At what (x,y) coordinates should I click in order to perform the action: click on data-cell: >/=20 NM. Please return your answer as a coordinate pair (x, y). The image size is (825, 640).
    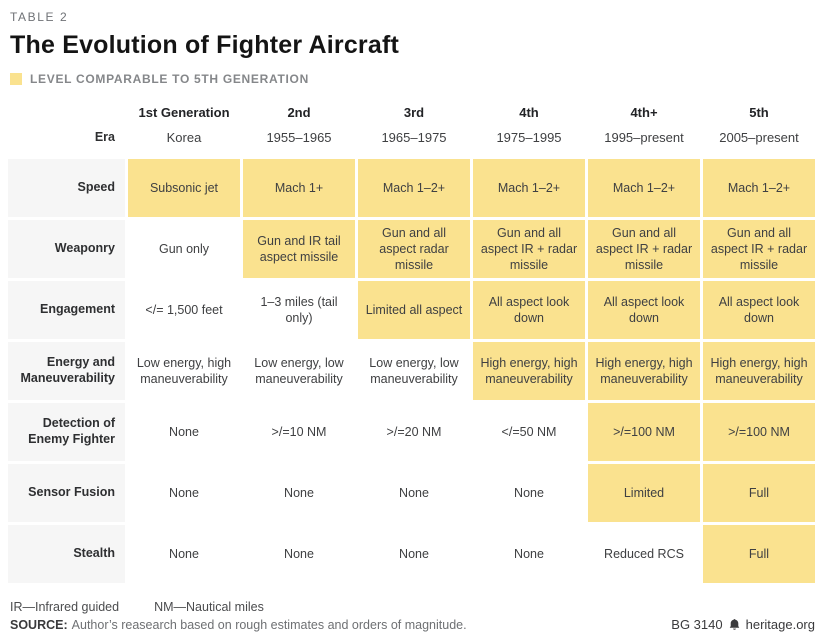
    Looking at the image, I should click on (414, 432).